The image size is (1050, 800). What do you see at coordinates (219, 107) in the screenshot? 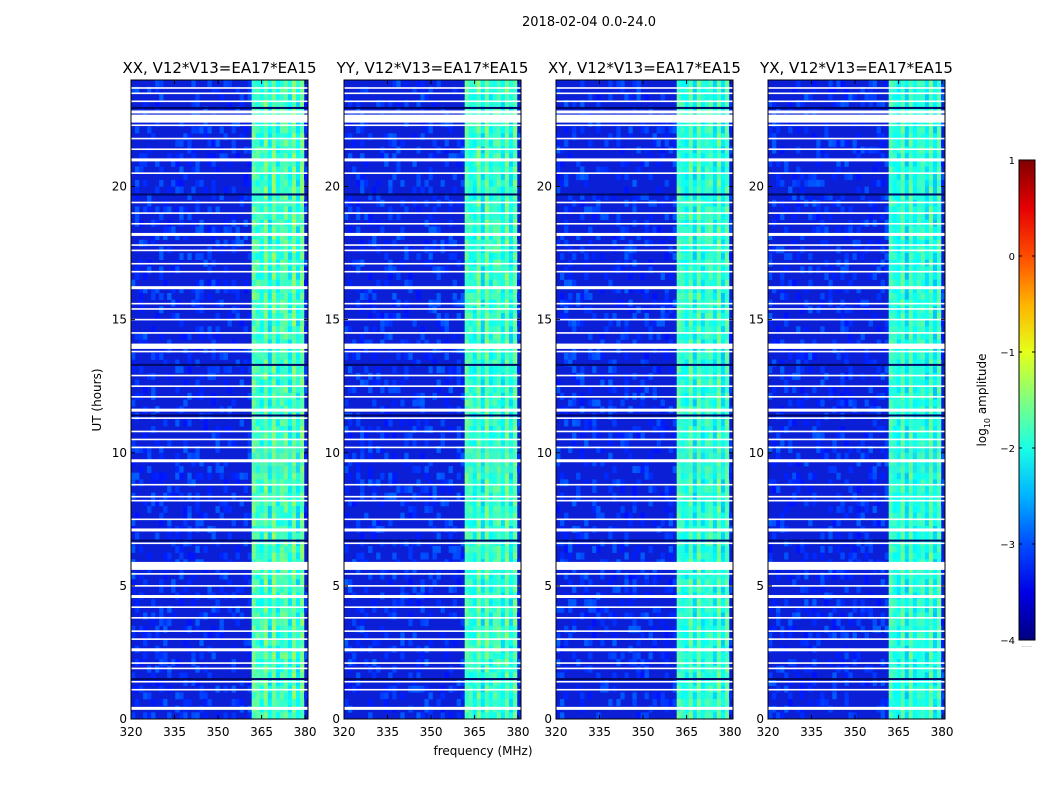
I see `dark-row` at bounding box center [219, 107].